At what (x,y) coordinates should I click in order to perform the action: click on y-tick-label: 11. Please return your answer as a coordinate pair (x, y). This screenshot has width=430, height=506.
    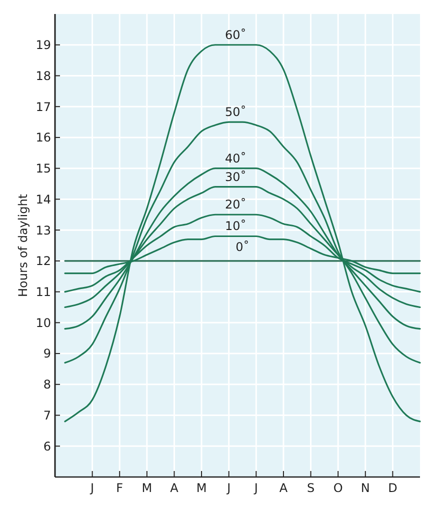
    Looking at the image, I should click on (43, 292).